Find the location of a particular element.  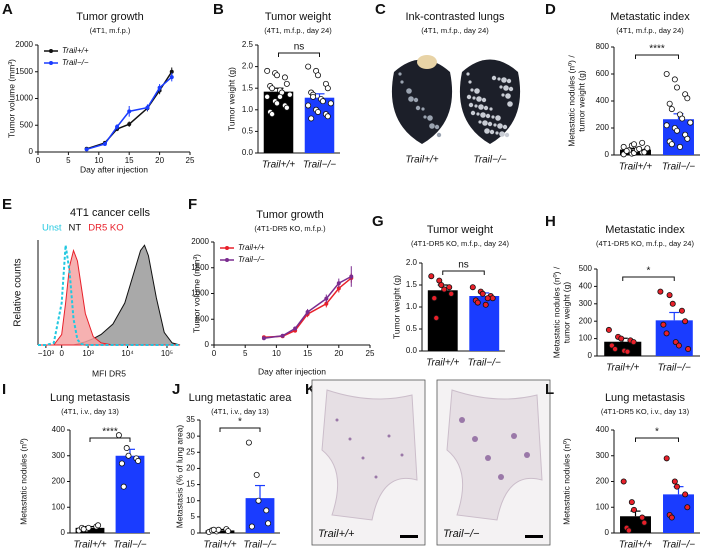

chart-title: Ink-contrasted lungs is located at coordinates (455, 17).